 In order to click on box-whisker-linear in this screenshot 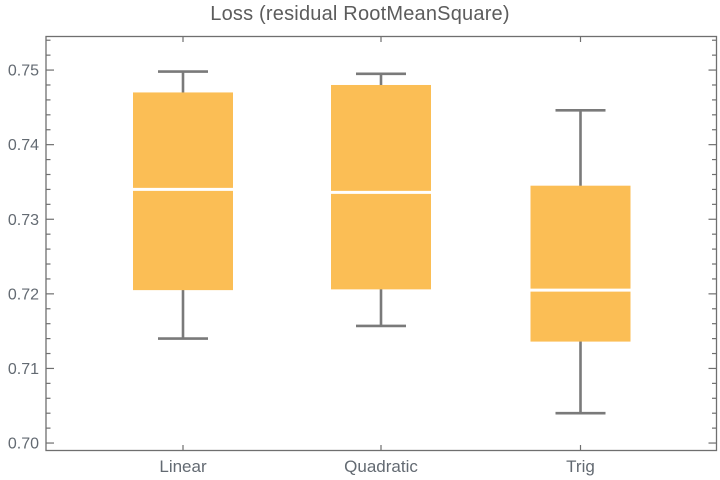, I will do `click(183, 205)`.